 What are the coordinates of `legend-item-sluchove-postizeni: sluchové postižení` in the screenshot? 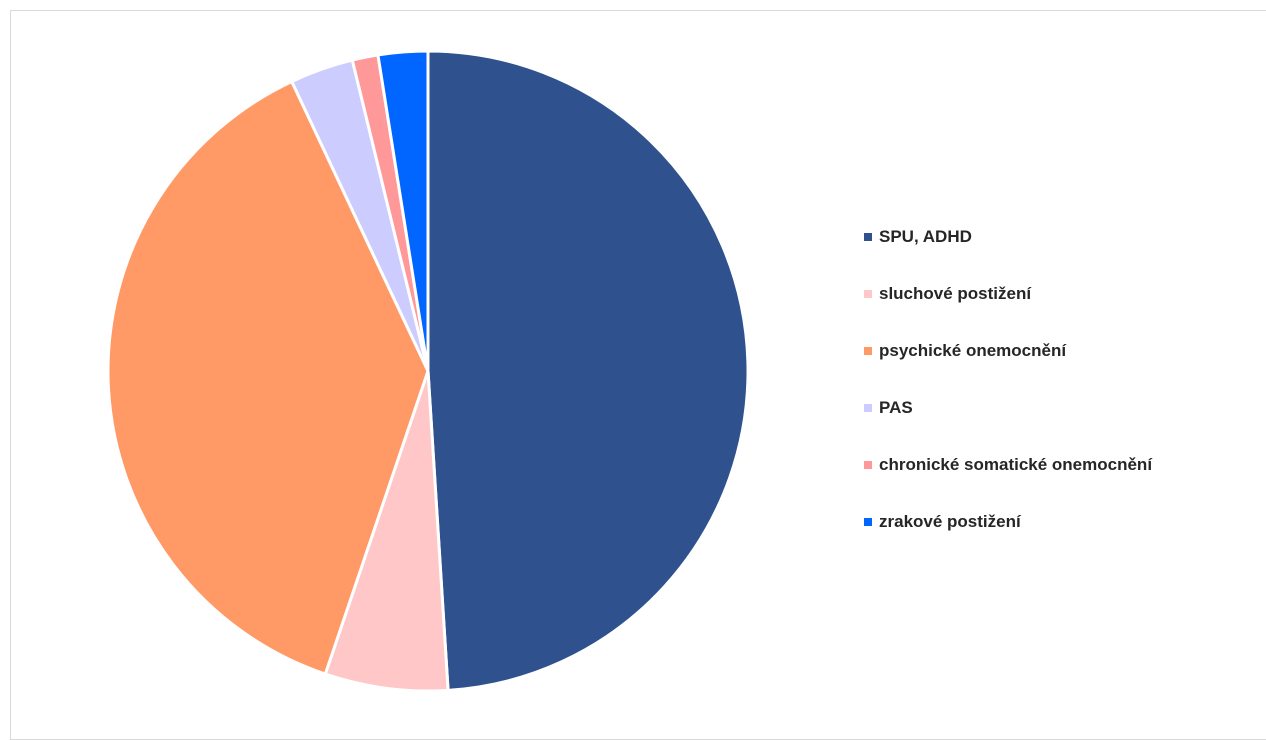 It's located at (1008, 293).